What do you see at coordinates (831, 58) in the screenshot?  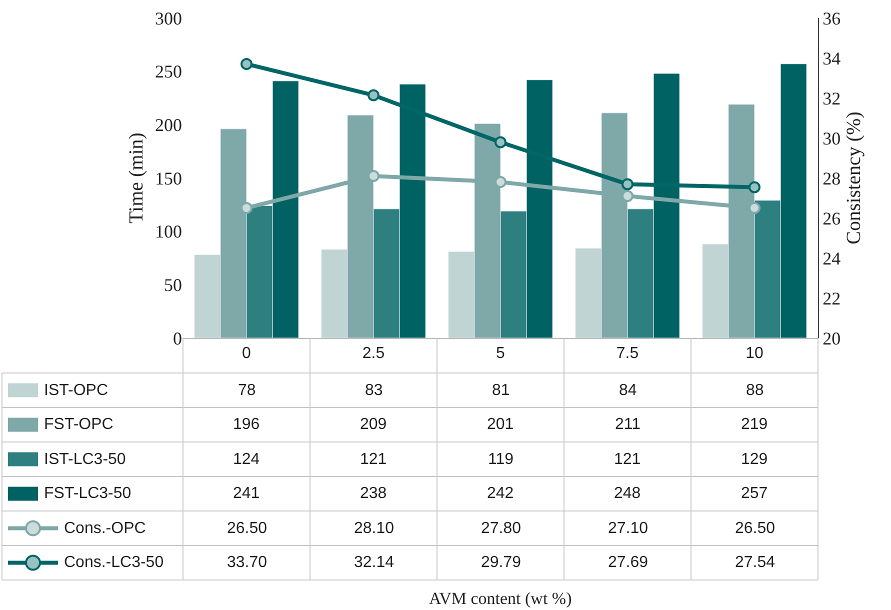 I see `y2-tick-label: 34` at bounding box center [831, 58].